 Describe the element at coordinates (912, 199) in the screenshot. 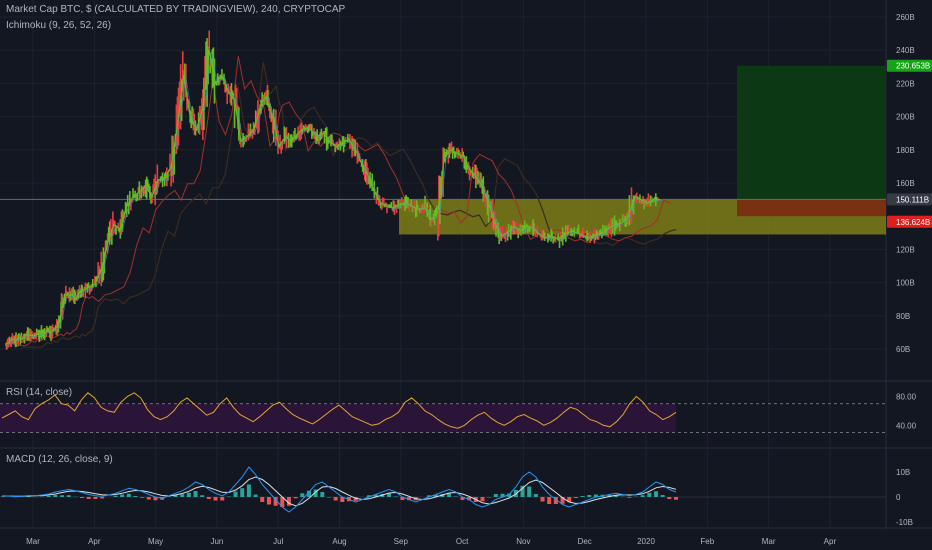

I see `price-tag-label: 150.111B` at that location.